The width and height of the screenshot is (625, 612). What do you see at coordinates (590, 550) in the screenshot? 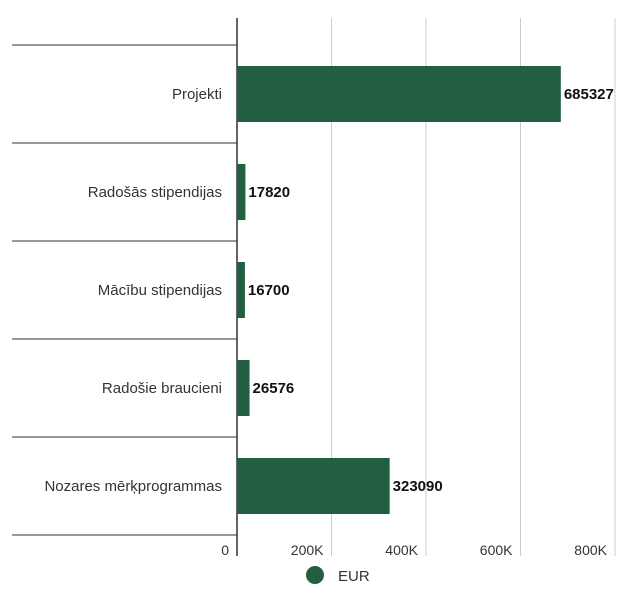
I see `x-tick-label: 800K` at bounding box center [590, 550].